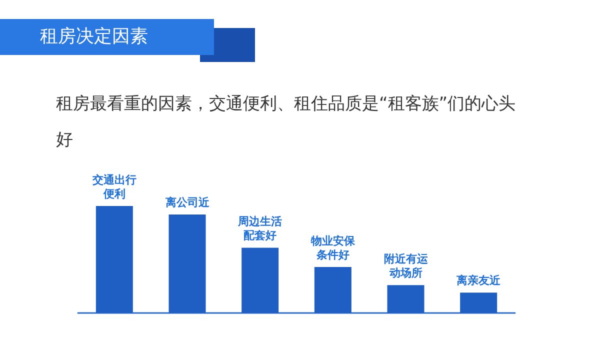 The width and height of the screenshot is (600, 338). I want to click on x-tick-label: 物业安保条件好, so click(333, 248).